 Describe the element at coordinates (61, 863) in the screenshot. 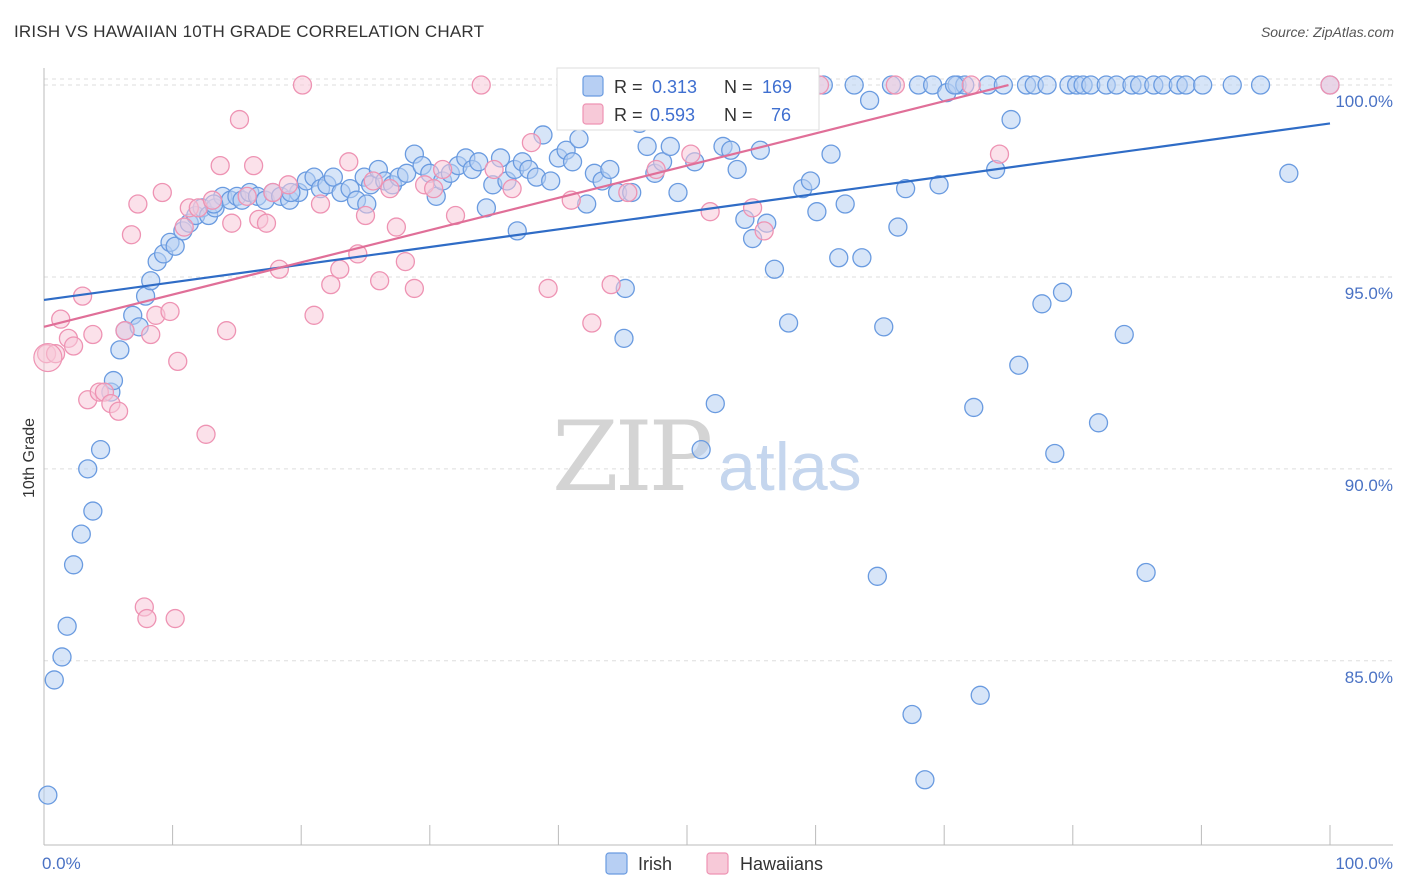

I see `x-tick-label-min: 0.0%` at that location.